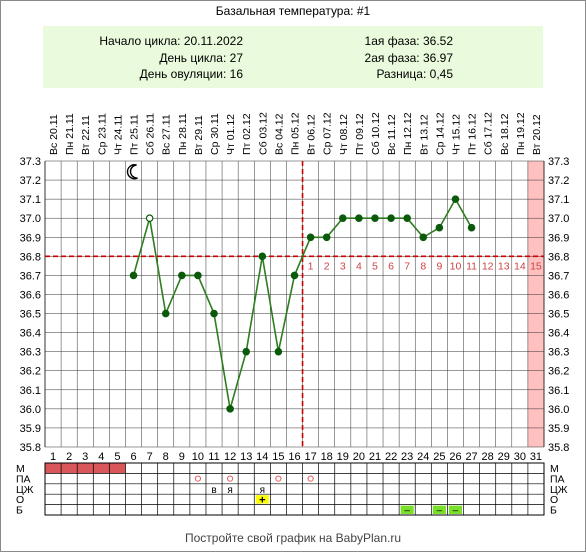 Image resolution: width=586 pixels, height=552 pixels. I want to click on phase2-day-number: 6, so click(391, 266).